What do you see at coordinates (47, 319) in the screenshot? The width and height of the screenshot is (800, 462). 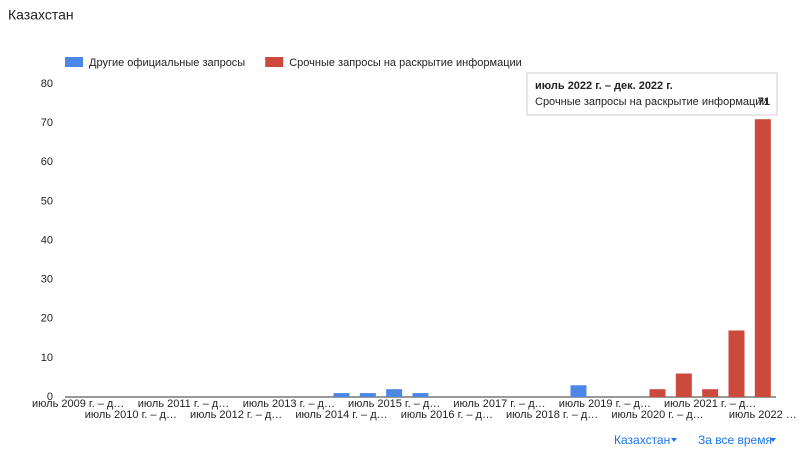 I see `y-tick-label: 20` at bounding box center [47, 319].